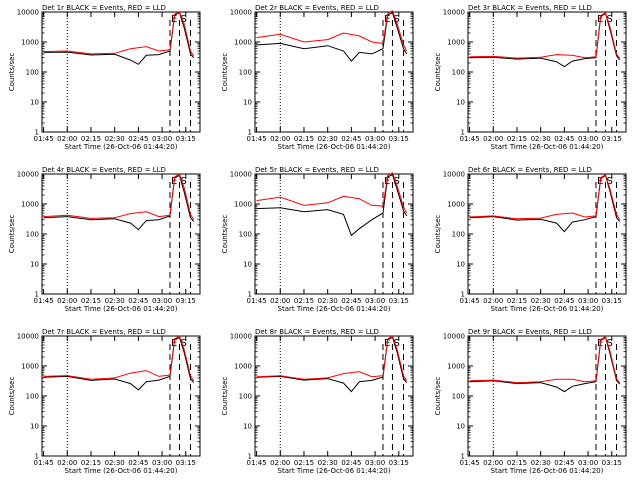 The width and height of the screenshot is (640, 480). Describe the element at coordinates (104, 170) in the screenshot. I see `panel-title: Det 4r BLACK = Events, RED = LLD` at that location.